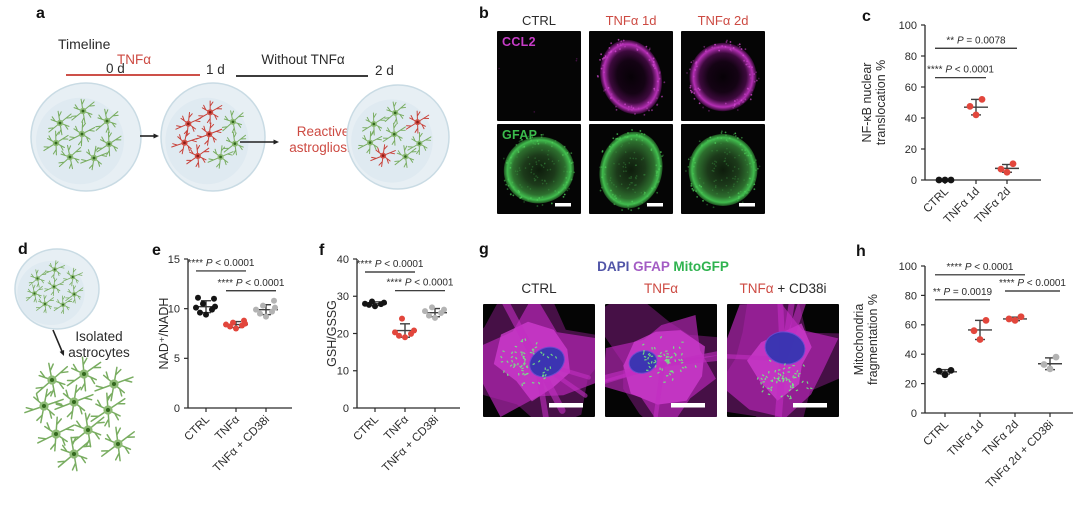 The image size is (1080, 506). I want to click on annotation-line1: Reactive, so click(323, 131).